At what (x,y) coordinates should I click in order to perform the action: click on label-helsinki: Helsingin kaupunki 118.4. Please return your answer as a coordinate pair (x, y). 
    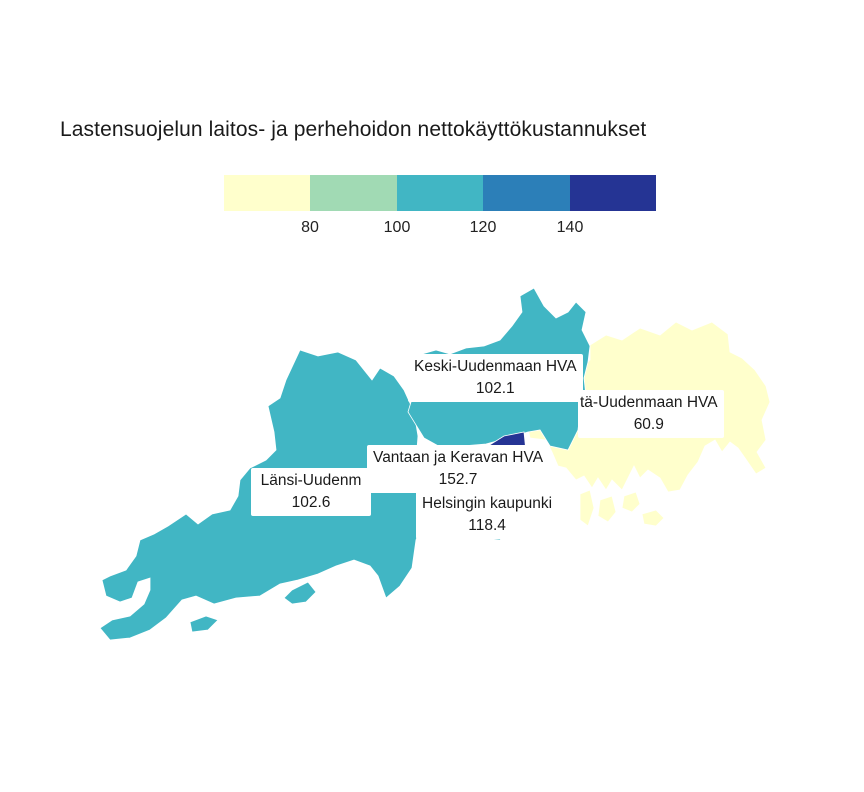
    Looking at the image, I should click on (487, 515).